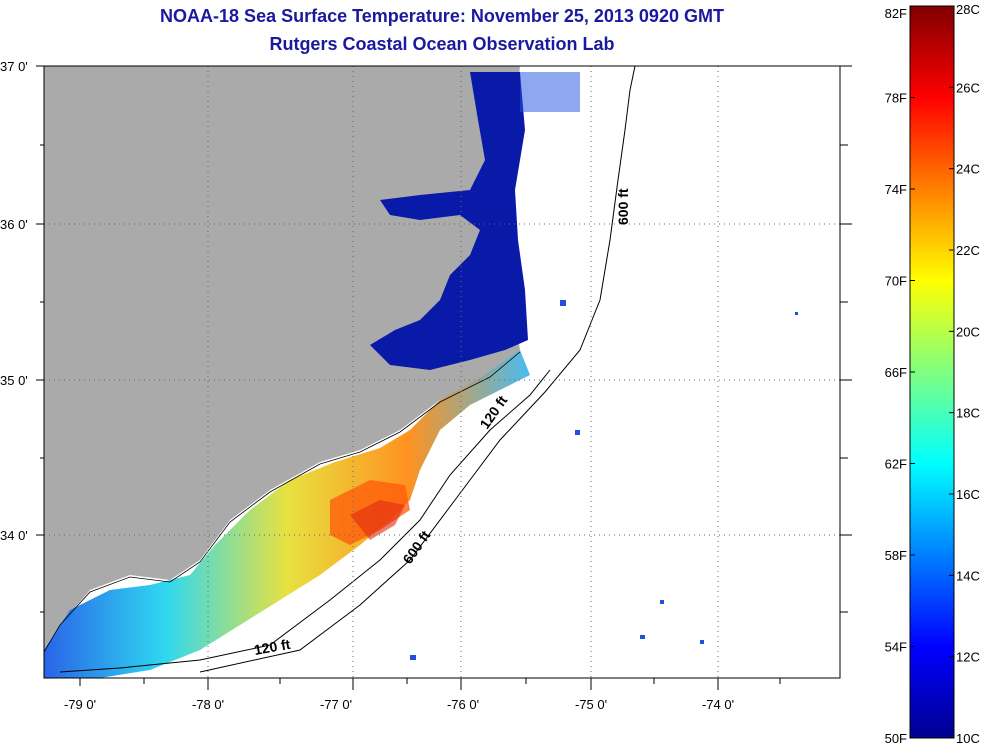  Describe the element at coordinates (896, 281) in the screenshot. I see `colorbar-f-label: 70F` at that location.